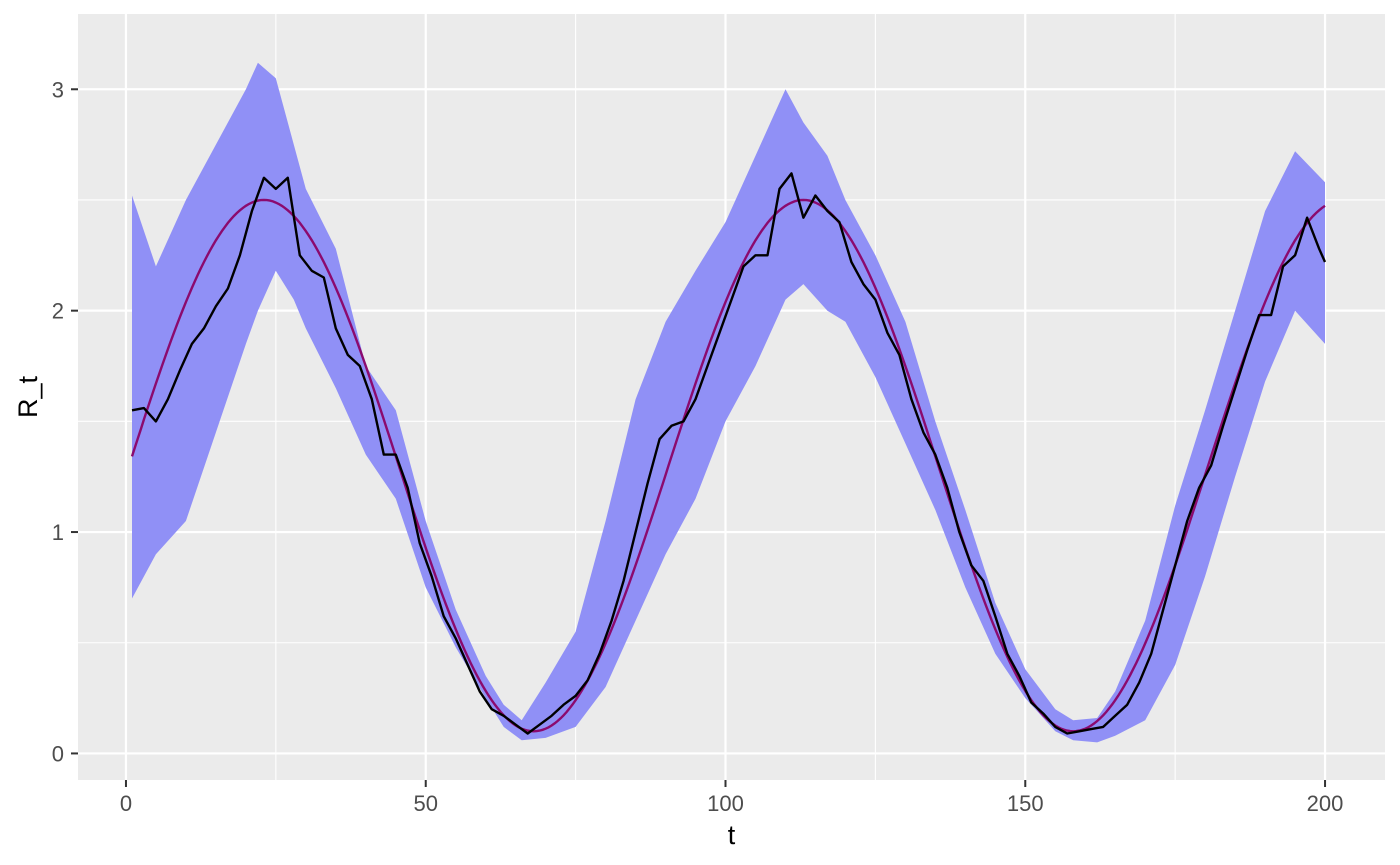 The image size is (1400, 865). What do you see at coordinates (58, 89) in the screenshot?
I see `y-tick-label: 3` at bounding box center [58, 89].